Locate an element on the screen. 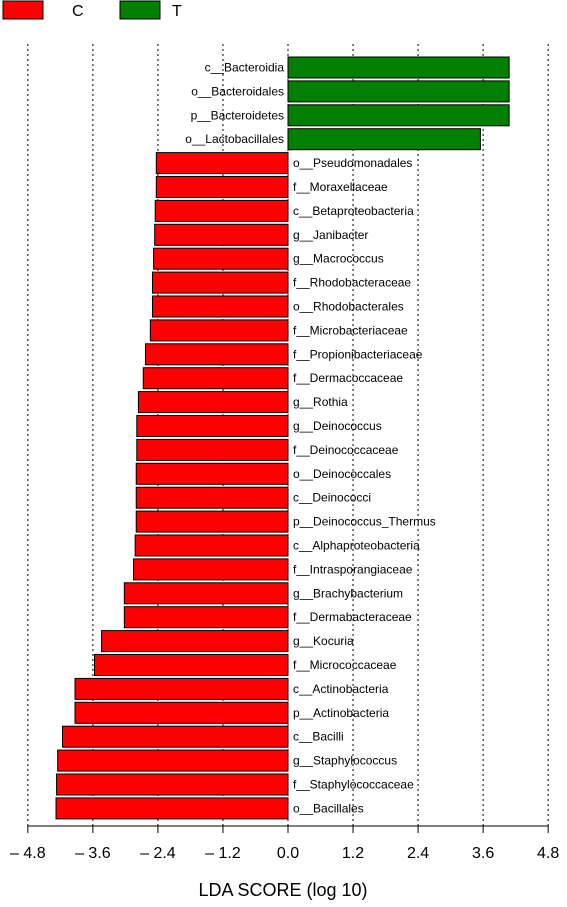 The width and height of the screenshot is (567, 907). bar-p-actinobacteria is located at coordinates (181, 712).